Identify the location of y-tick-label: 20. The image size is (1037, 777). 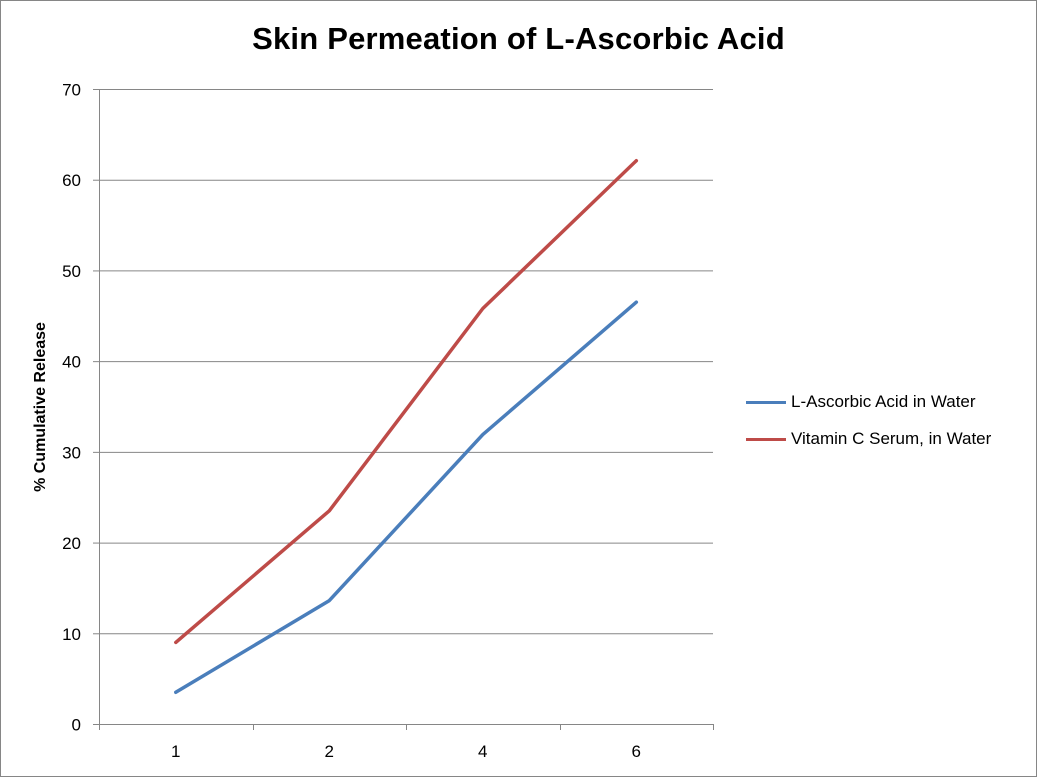
(71, 543).